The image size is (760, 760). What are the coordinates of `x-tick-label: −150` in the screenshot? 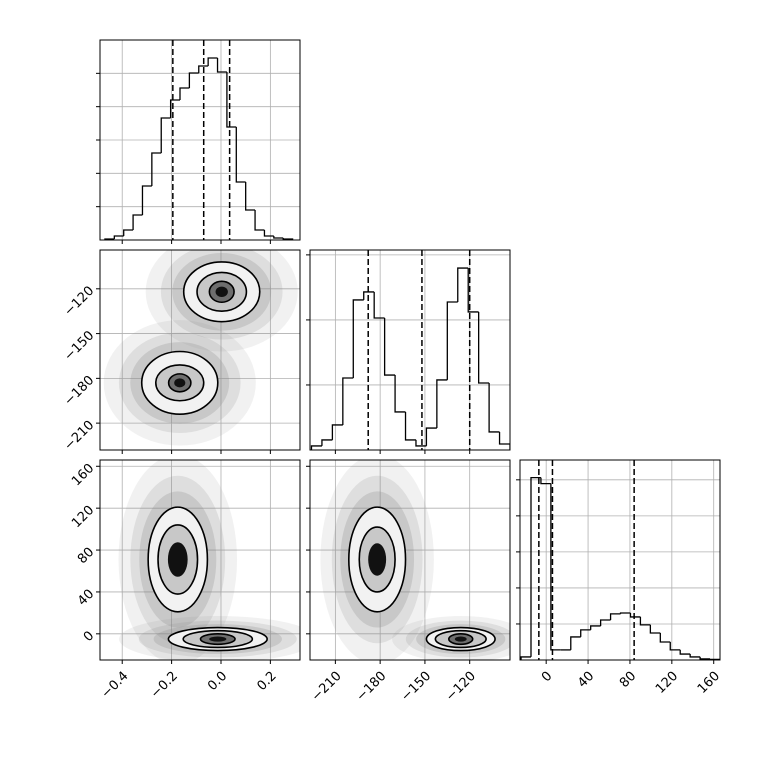 It's located at (416, 687).